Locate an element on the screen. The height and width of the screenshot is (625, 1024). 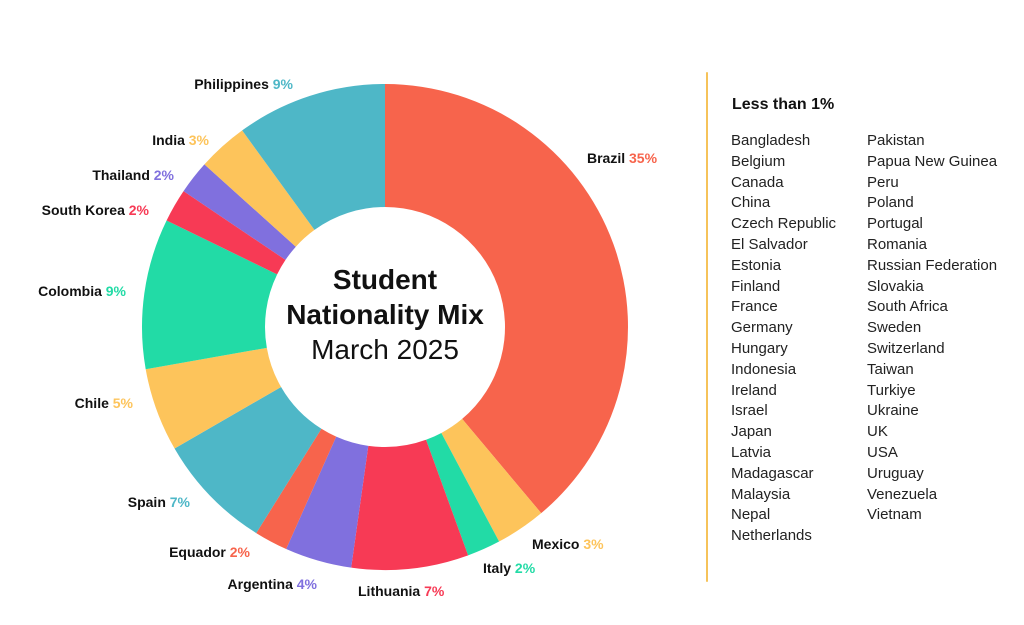
other-country-turkiye: Turkiye is located at coordinates (891, 390).